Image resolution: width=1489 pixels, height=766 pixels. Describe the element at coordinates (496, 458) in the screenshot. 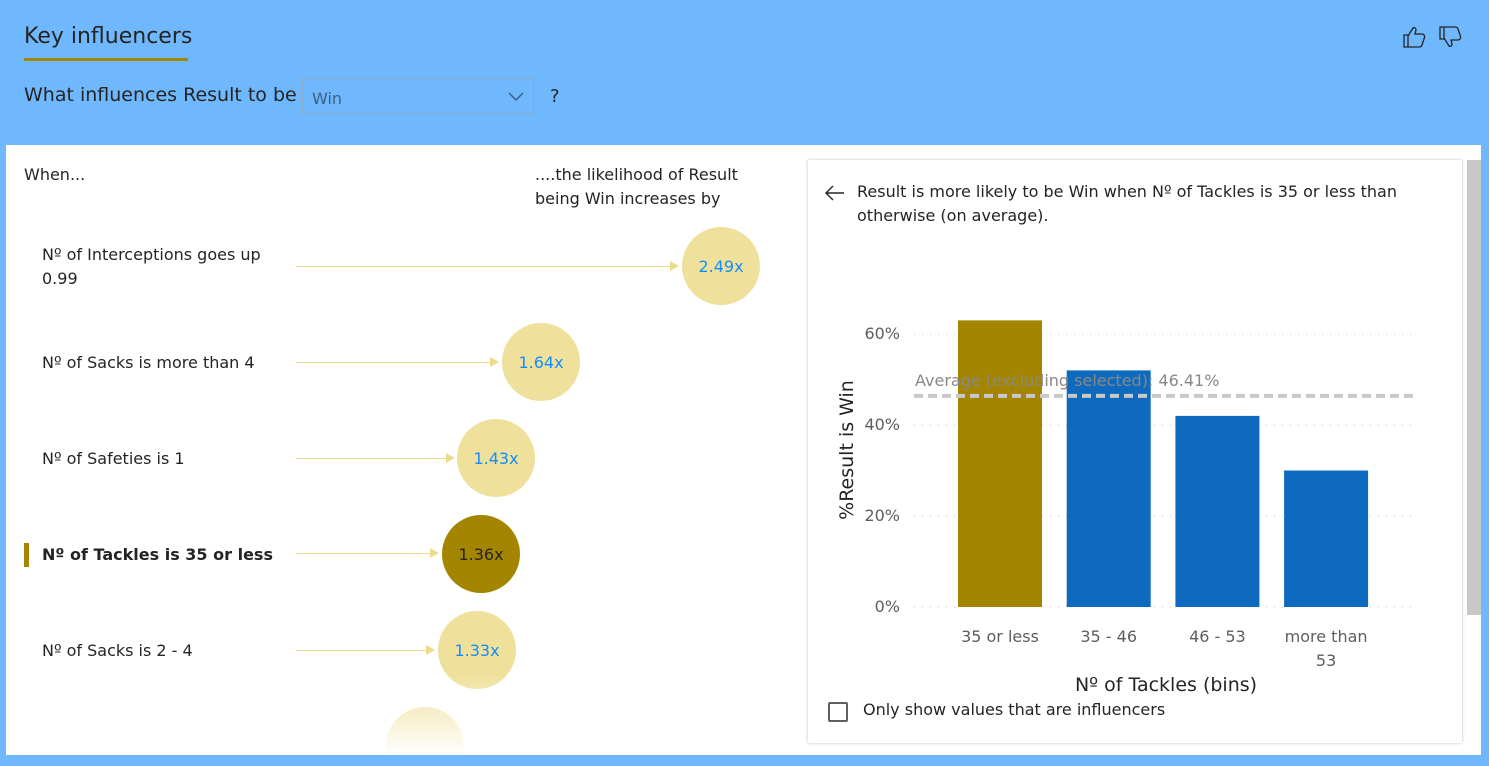

I see `influencer-bubble: 1.43x` at that location.